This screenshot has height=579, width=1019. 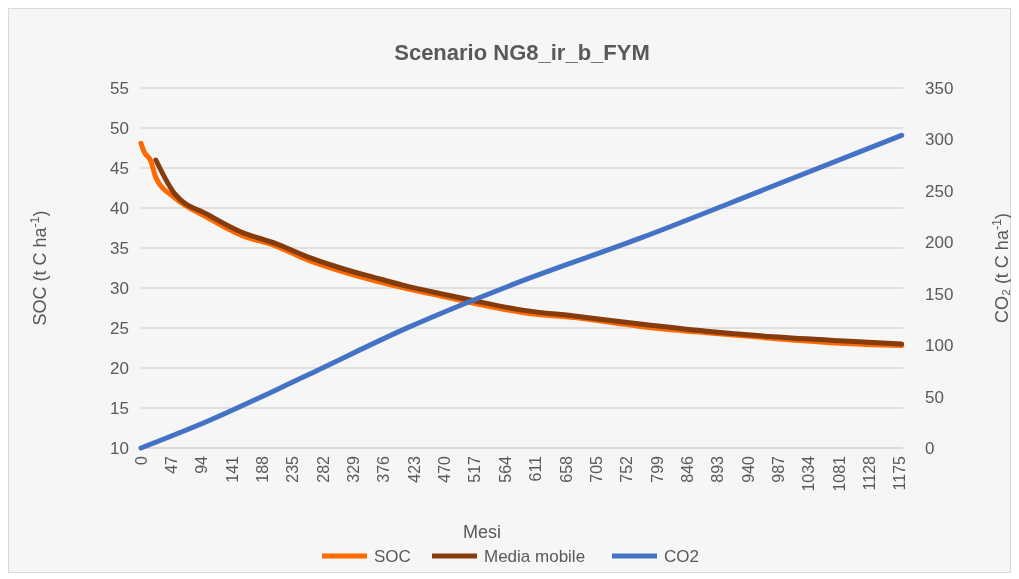 What do you see at coordinates (535, 556) in the screenshot?
I see `legend-label: Media mobile` at bounding box center [535, 556].